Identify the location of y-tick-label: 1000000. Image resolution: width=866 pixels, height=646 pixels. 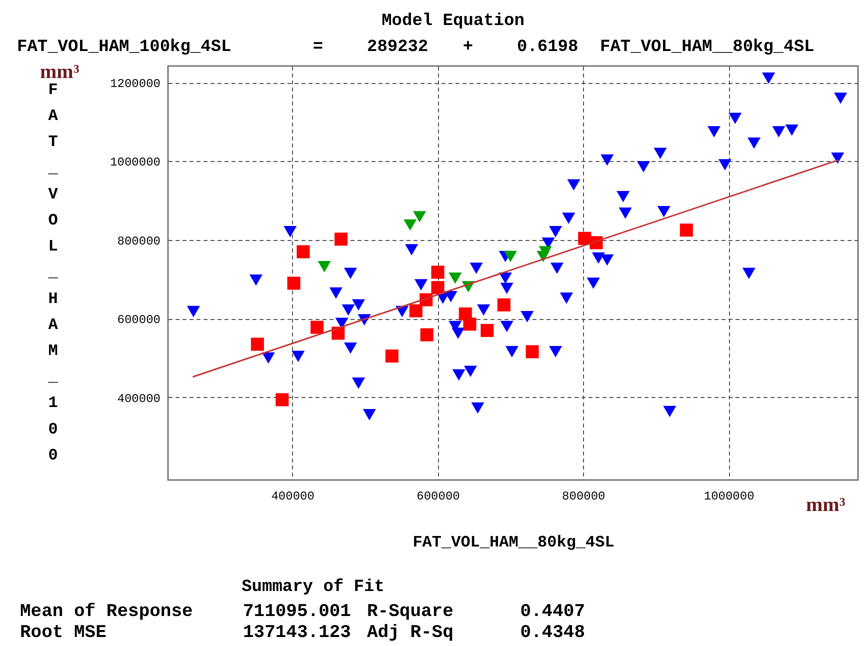
(135, 163).